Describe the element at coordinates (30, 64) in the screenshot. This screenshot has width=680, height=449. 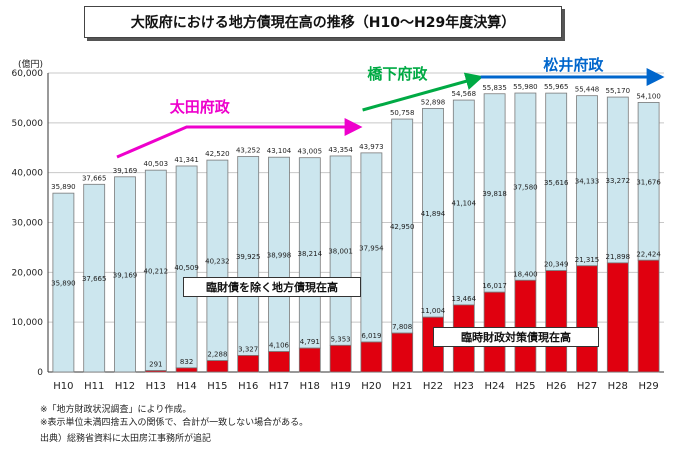
I see `y-axis-unit: (億円)` at that location.